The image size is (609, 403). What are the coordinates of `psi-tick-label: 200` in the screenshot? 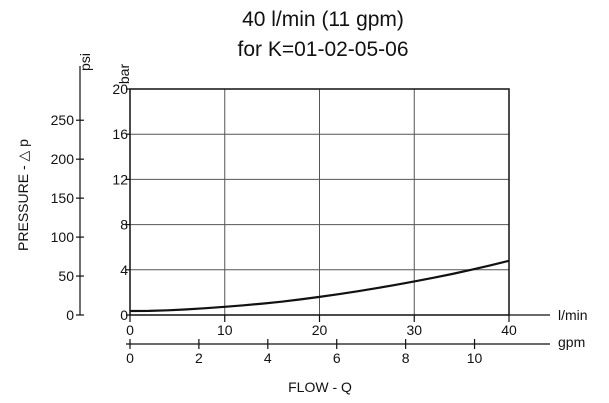 It's located at (63, 159).